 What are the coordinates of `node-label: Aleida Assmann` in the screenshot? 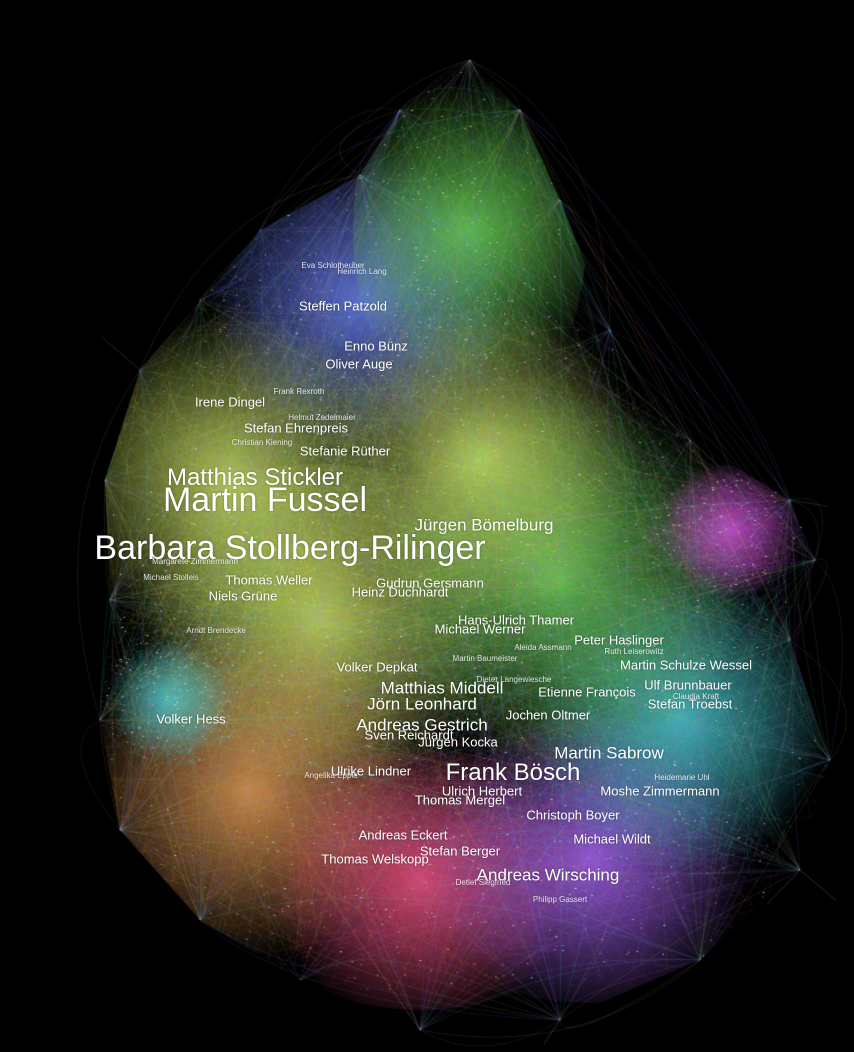 It's located at (543, 647).